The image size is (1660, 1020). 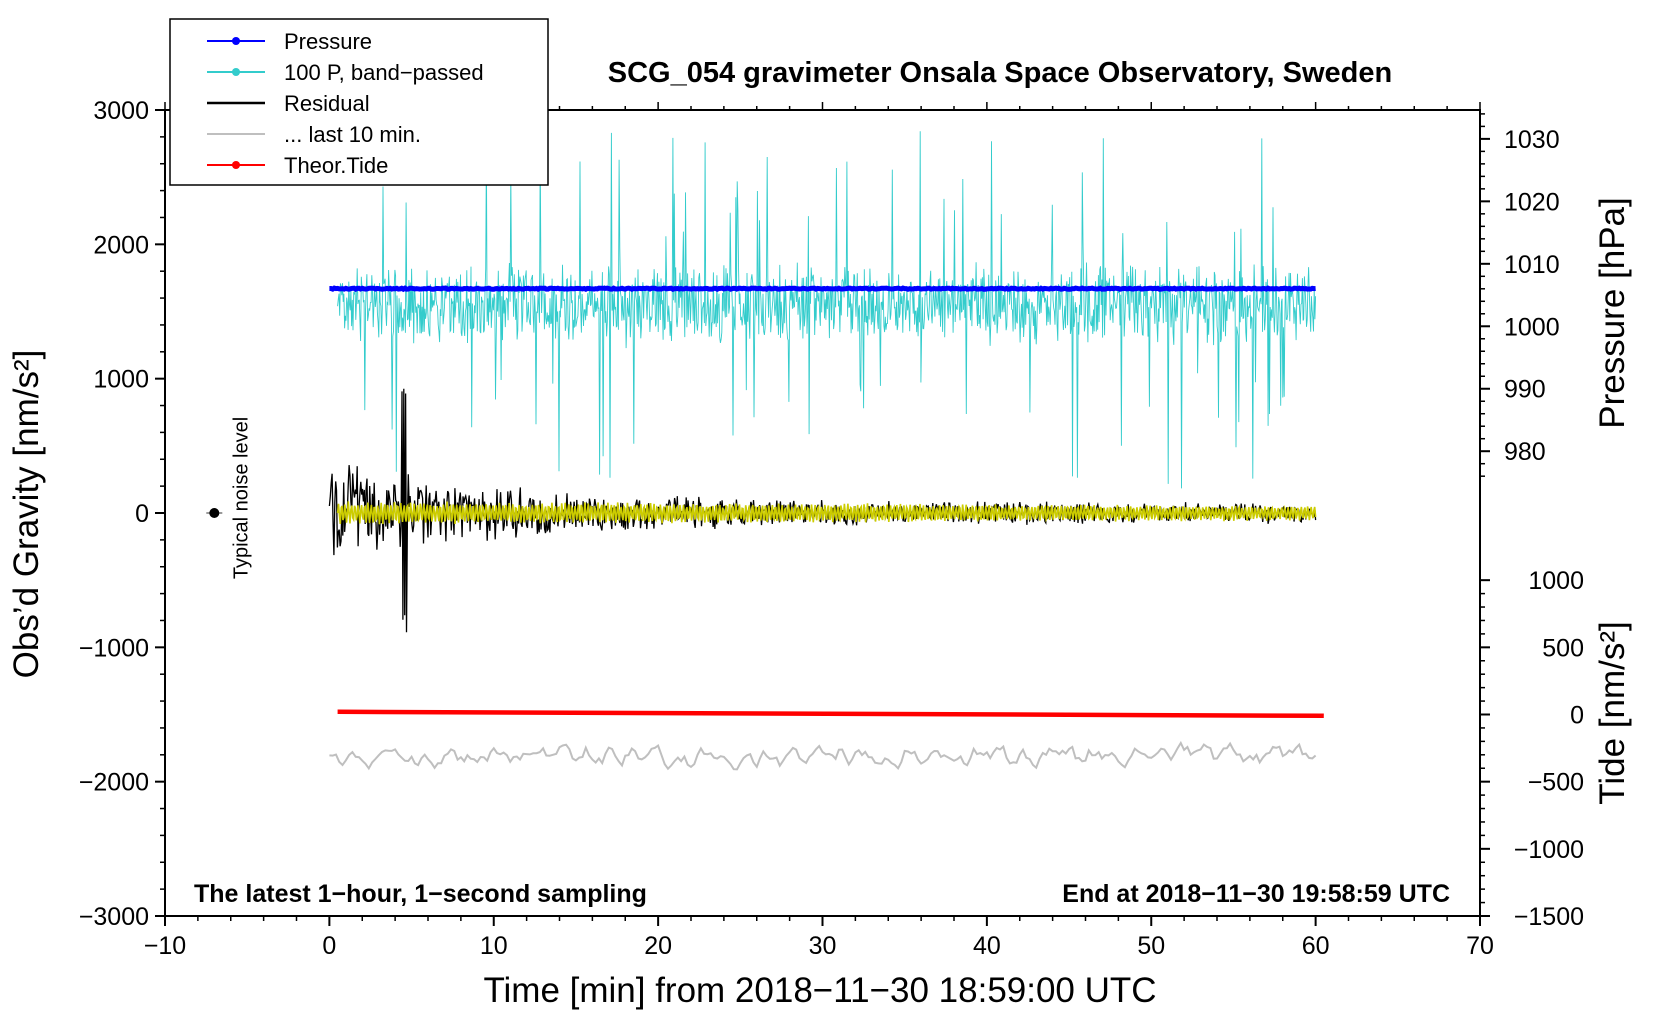 What do you see at coordinates (1556, 783) in the screenshot?
I see `tide-axis-tick-label: −500` at bounding box center [1556, 783].